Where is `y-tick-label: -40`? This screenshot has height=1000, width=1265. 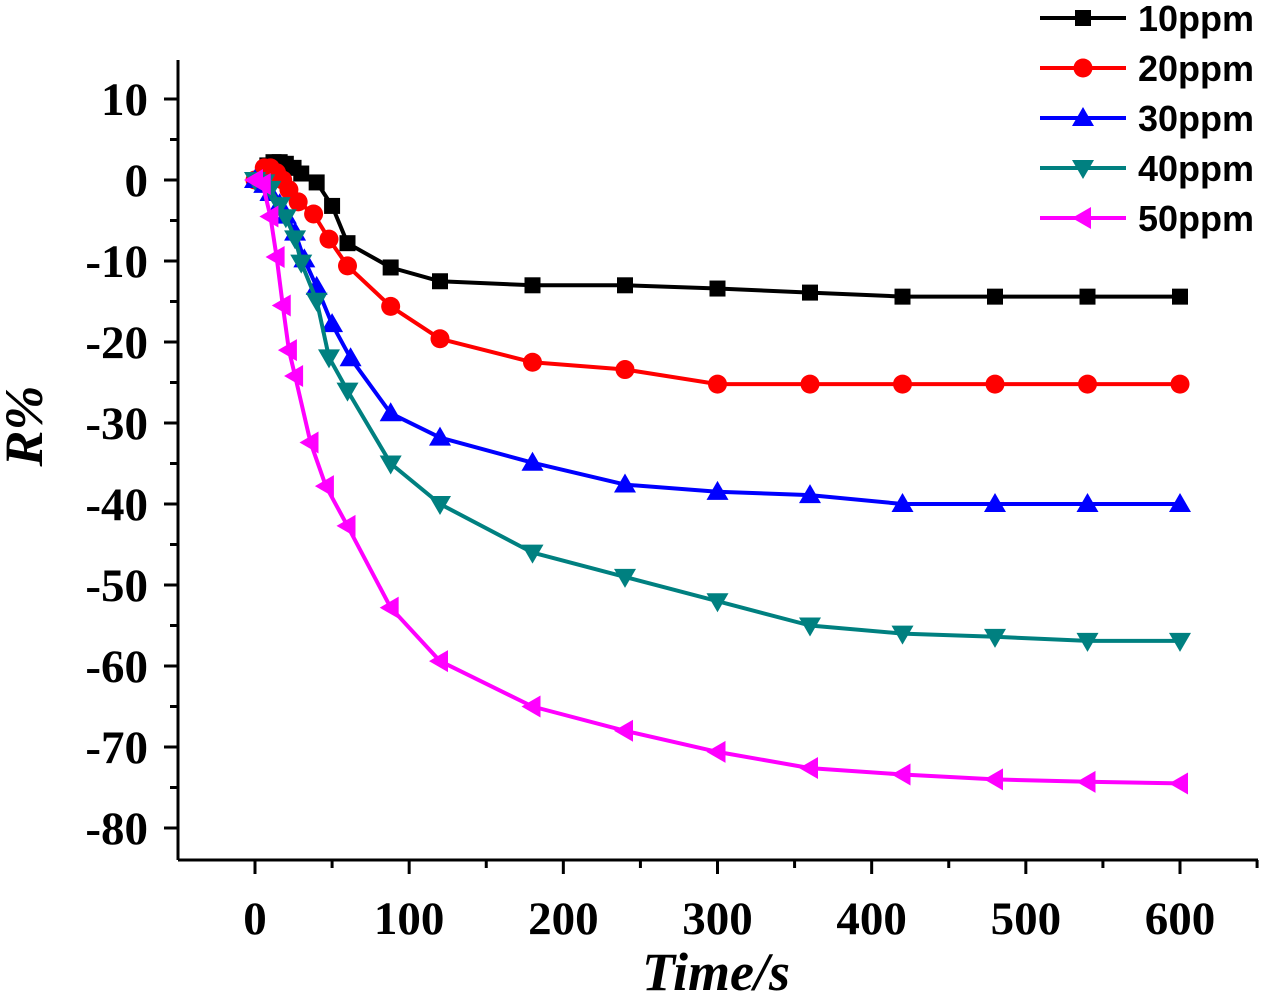
y-tick-label: -40 is located at coordinates (116, 505).